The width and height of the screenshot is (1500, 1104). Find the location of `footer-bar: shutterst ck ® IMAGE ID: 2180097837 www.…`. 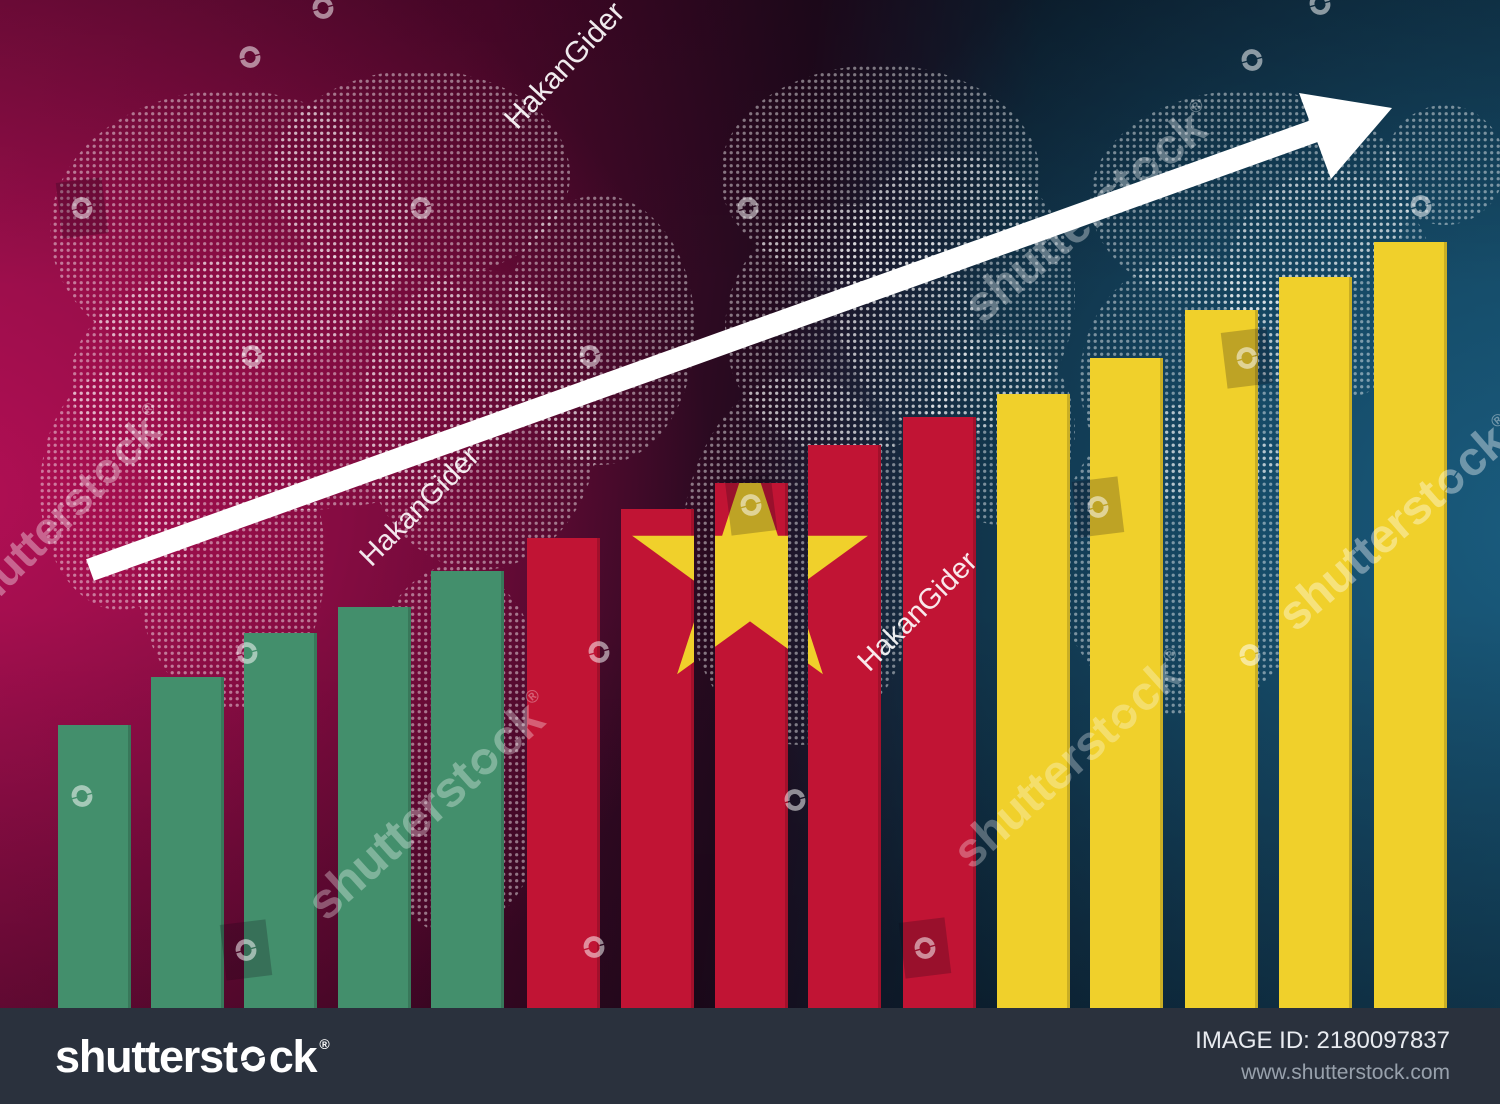

footer-bar: shutterst ck ® IMAGE ID: 2180097837 www.… is located at coordinates (750, 1056).